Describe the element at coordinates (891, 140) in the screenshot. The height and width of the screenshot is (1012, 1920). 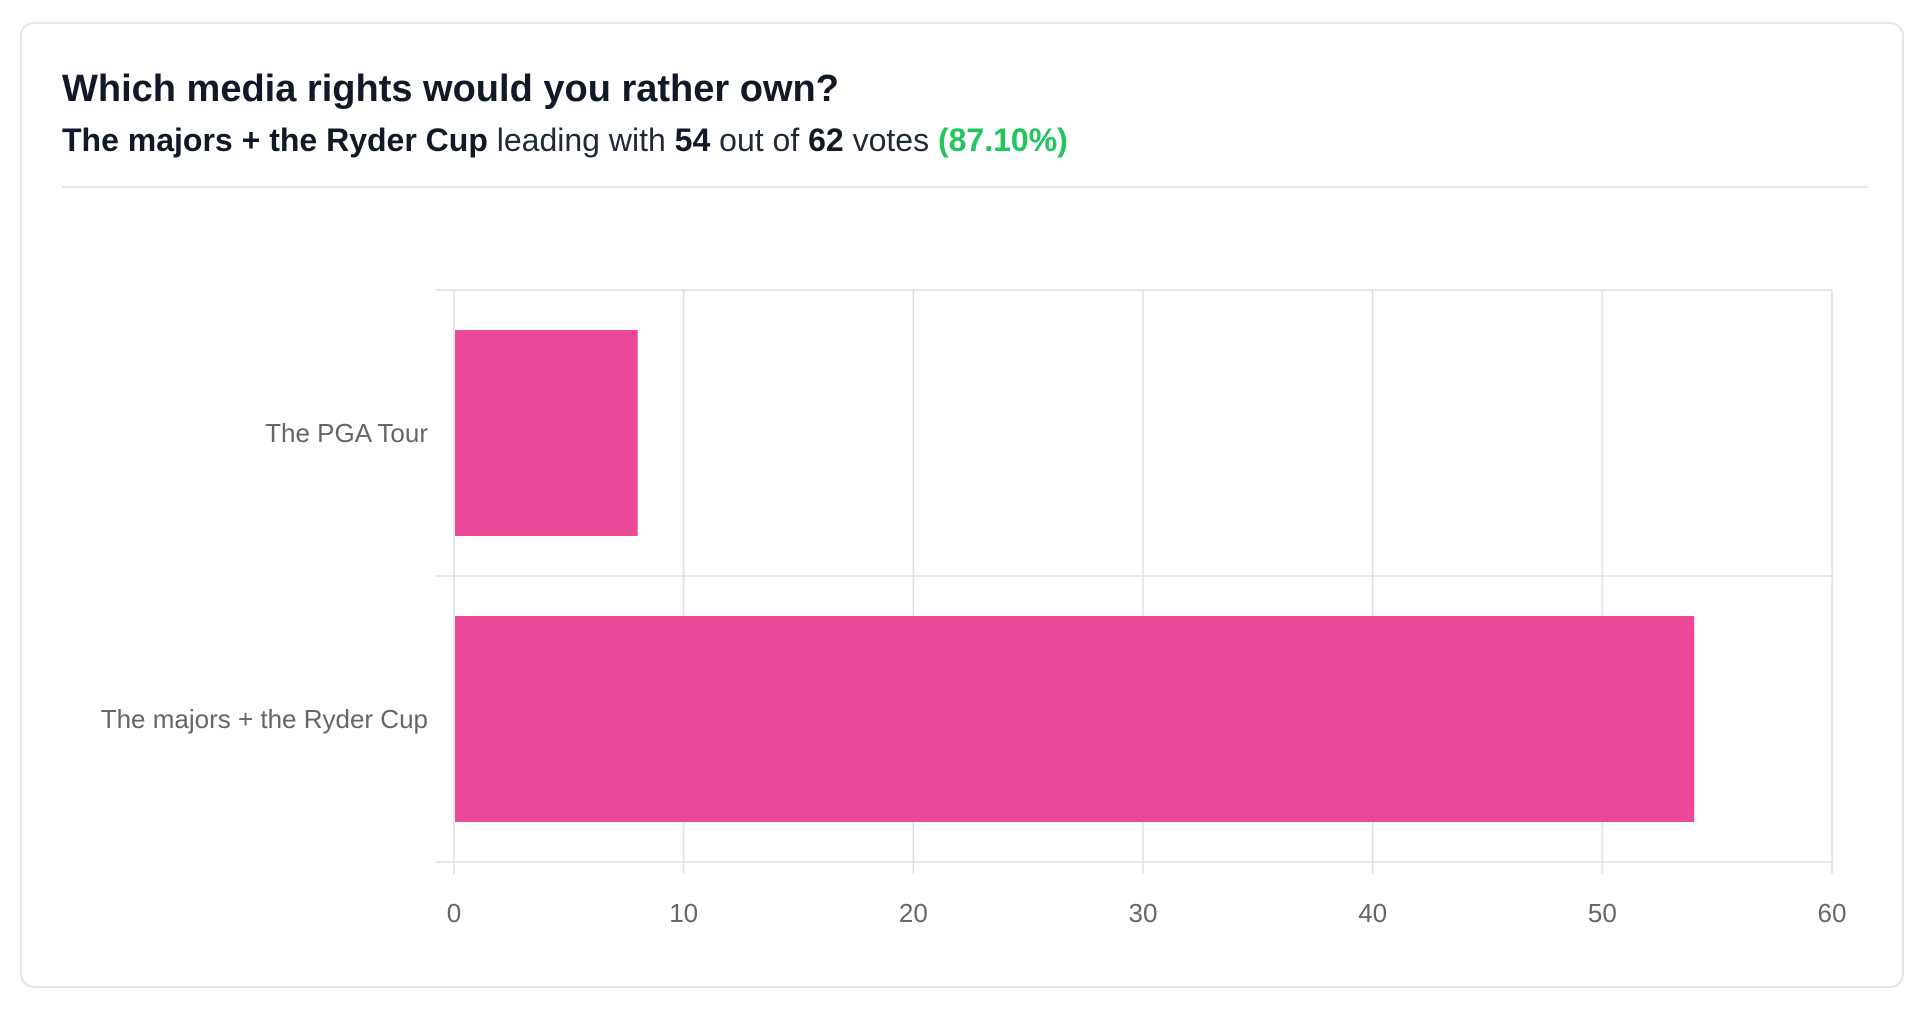
I see `votes-text: votes` at that location.